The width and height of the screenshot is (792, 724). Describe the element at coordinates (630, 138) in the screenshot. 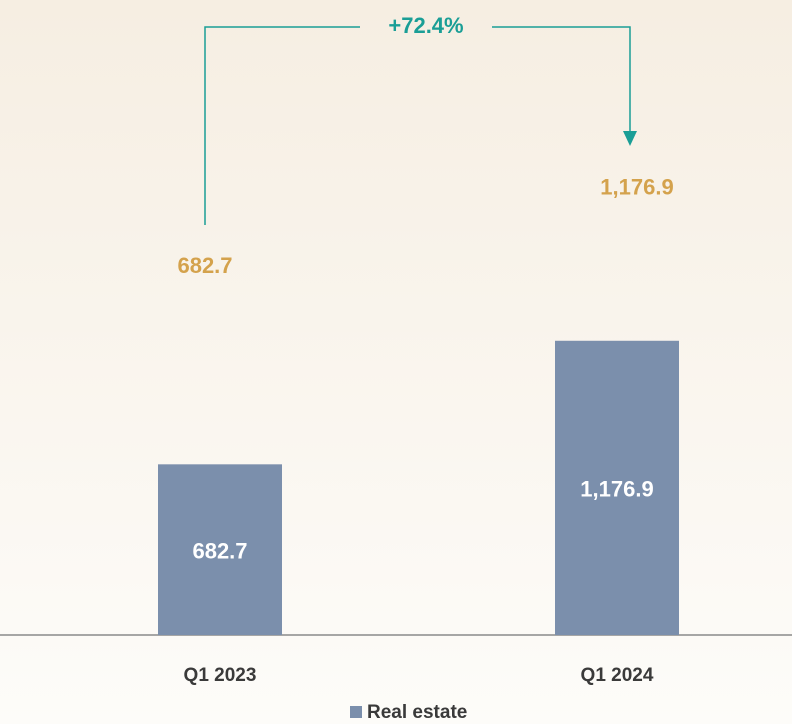

I see `change-arrow` at that location.